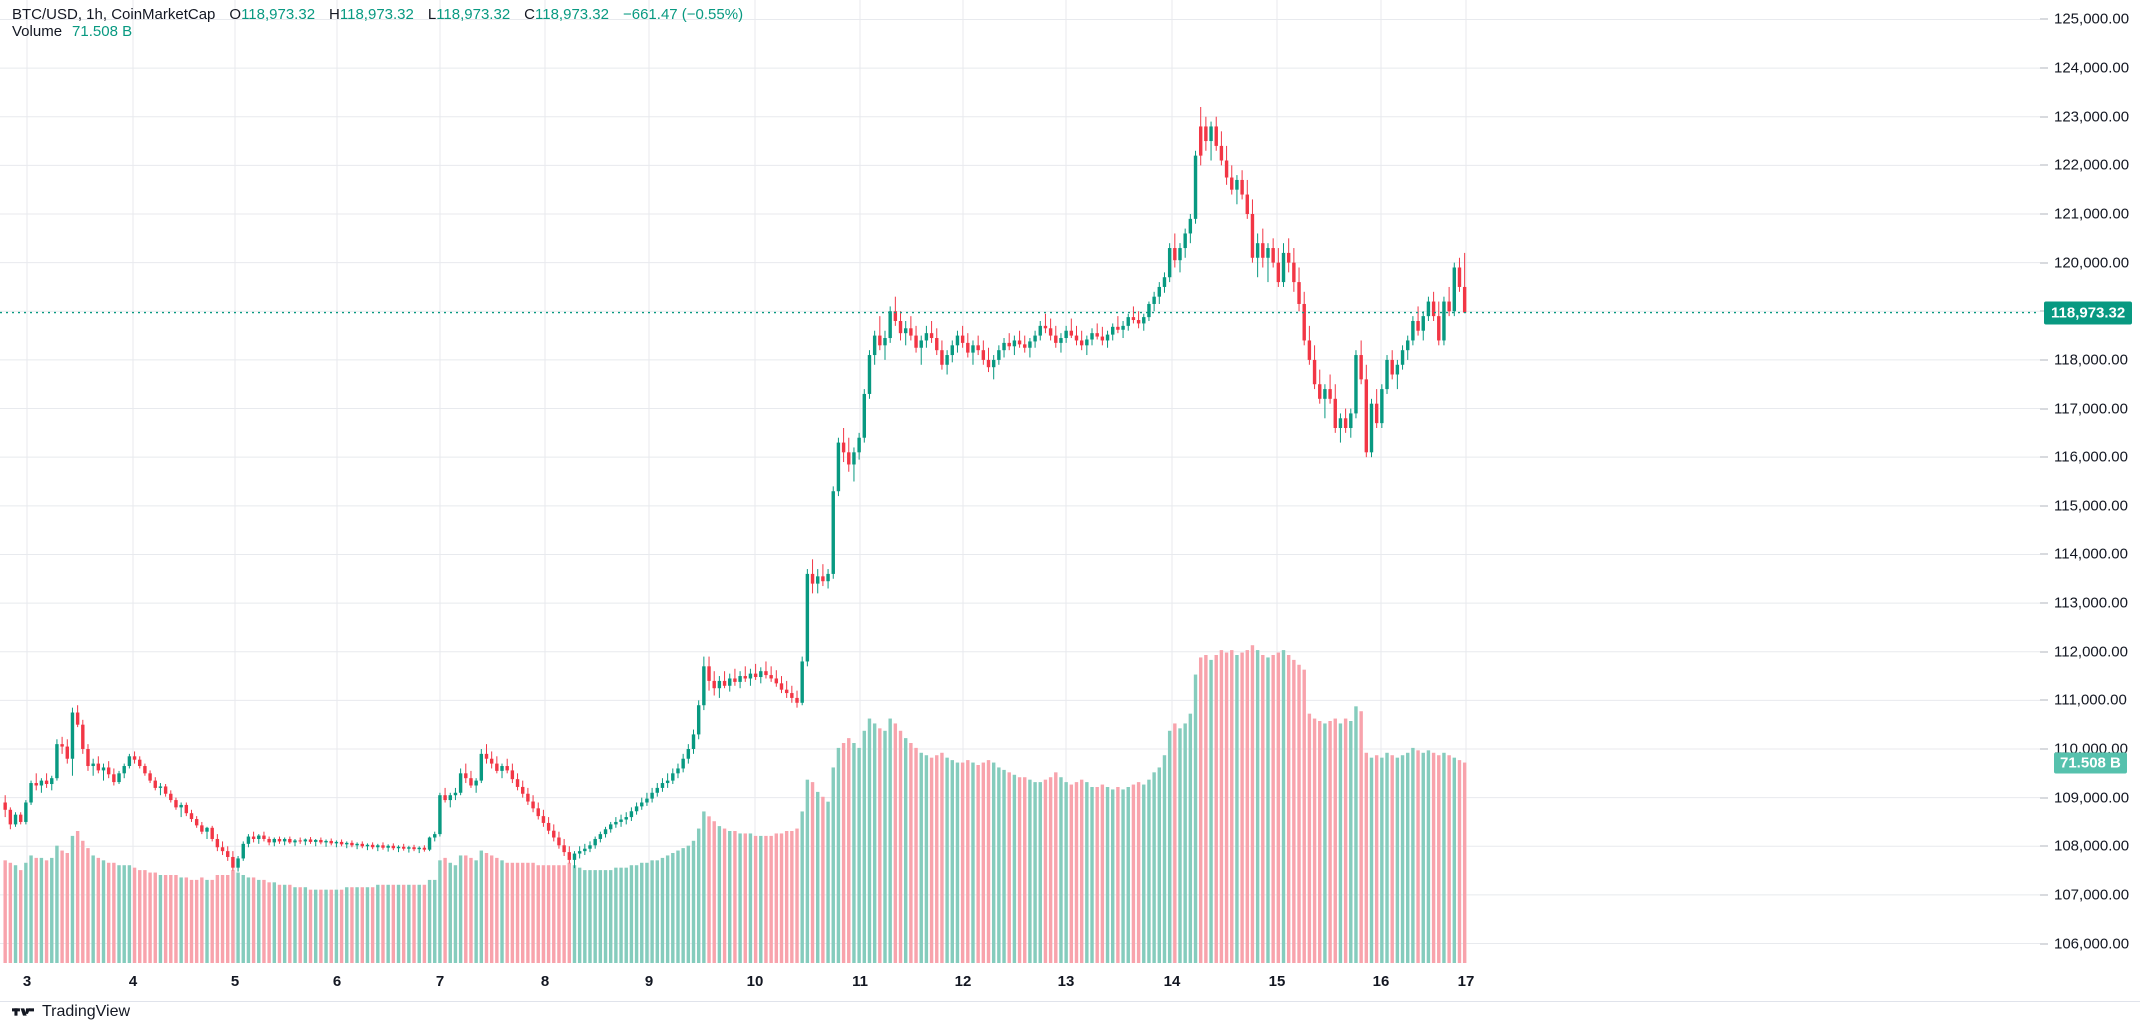 The height and width of the screenshot is (1023, 2140). Describe the element at coordinates (1466, 981) in the screenshot. I see `time-tick-label: 17` at that location.